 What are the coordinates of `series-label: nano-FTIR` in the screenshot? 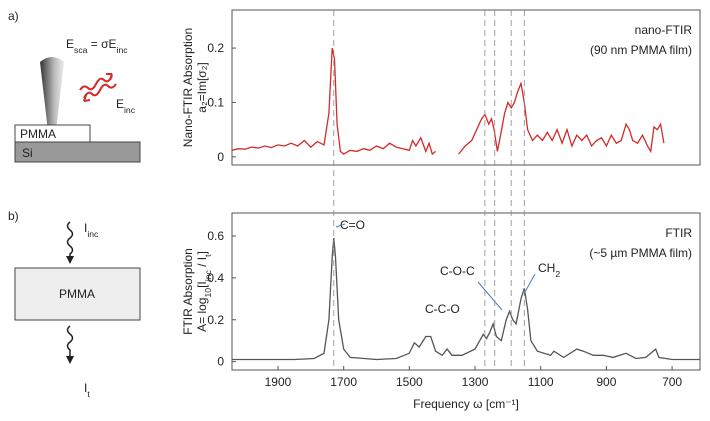 It's located at (664, 30).